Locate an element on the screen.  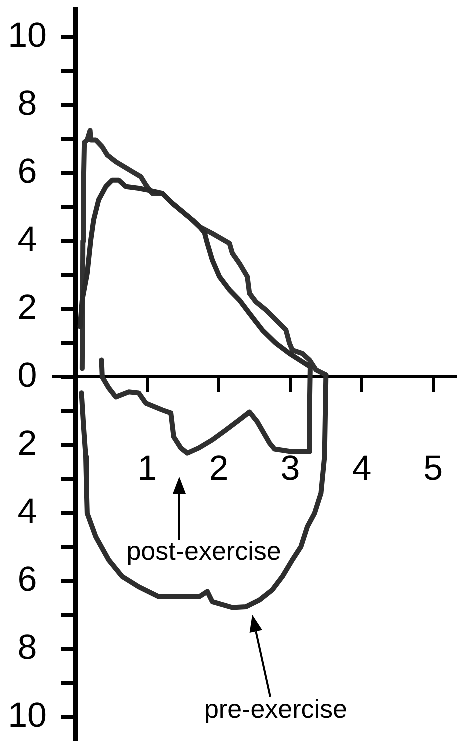
x-tick-label: 1 is located at coordinates (148, 468).